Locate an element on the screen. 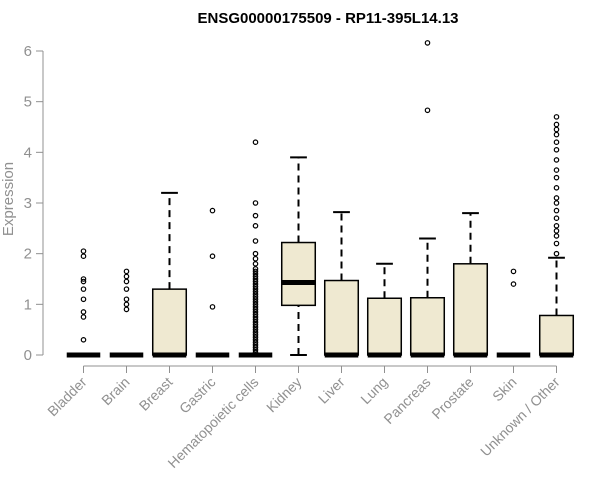  box-unknown-other is located at coordinates (556, 236).